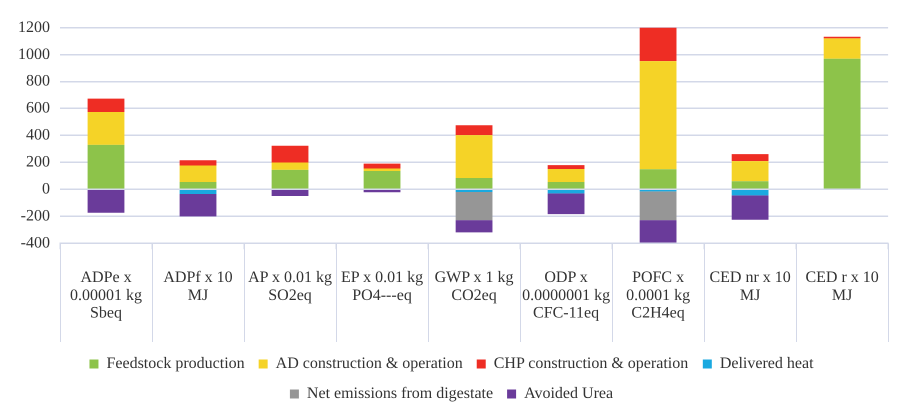  What do you see at coordinates (106, 295) in the screenshot?
I see `x-tick-label: ADPe x 0.00001 kg Sbeq` at bounding box center [106, 295].